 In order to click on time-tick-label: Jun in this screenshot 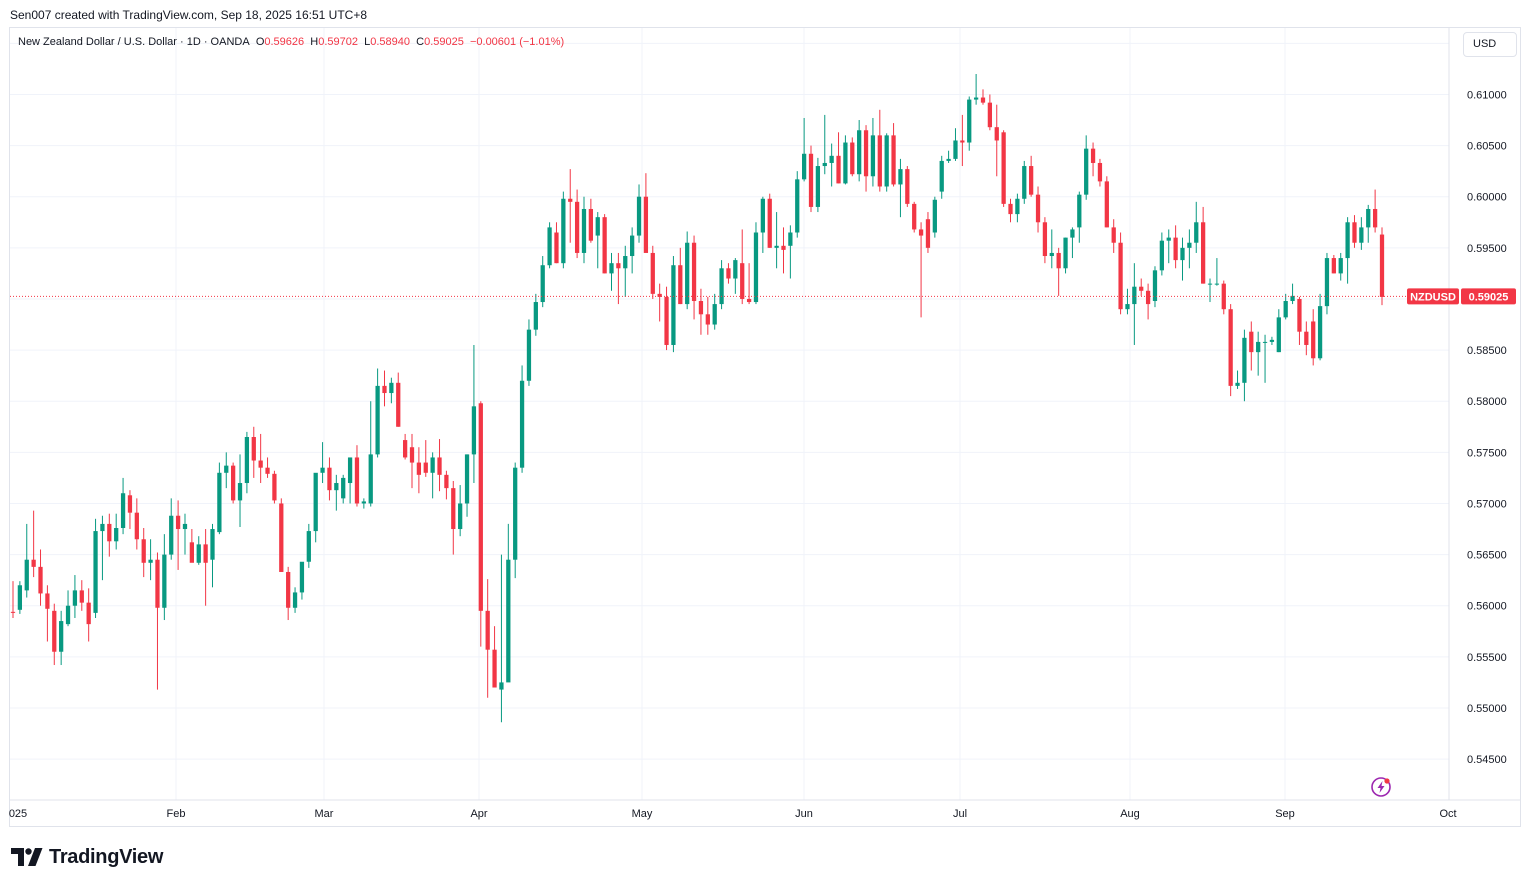, I will do `click(804, 814)`.